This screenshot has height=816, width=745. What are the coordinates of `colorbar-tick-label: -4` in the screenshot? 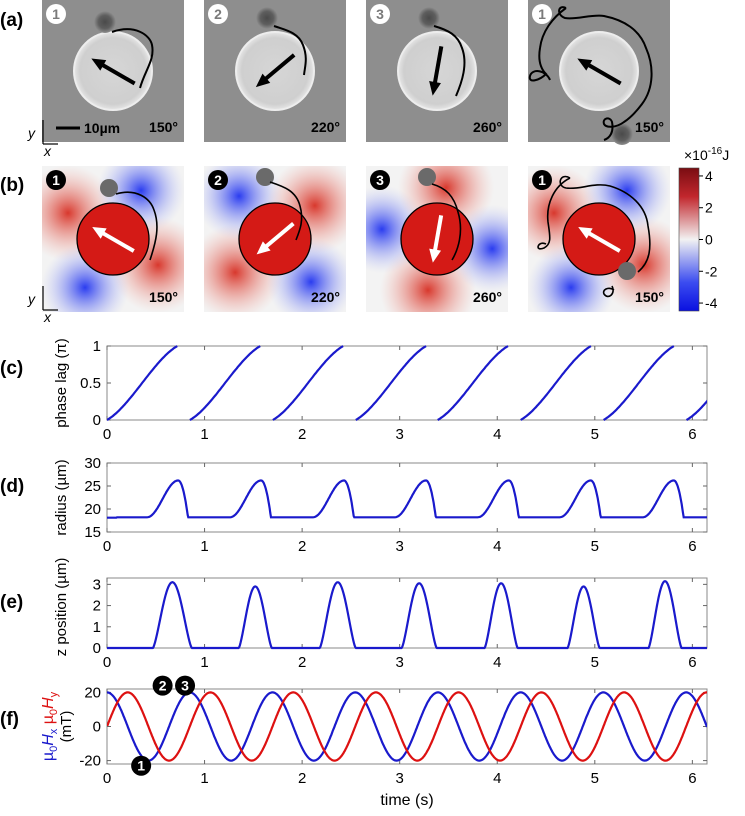 It's located at (711, 303).